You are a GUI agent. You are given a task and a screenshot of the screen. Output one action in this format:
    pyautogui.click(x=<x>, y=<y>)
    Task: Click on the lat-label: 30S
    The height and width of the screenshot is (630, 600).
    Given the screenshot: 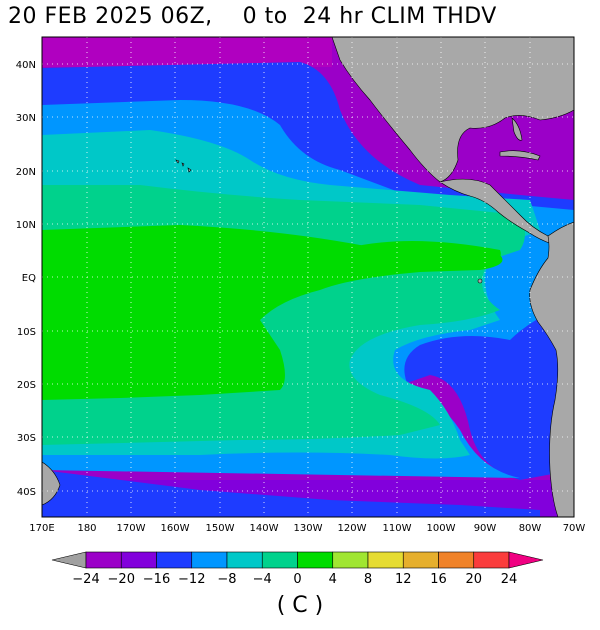 What is the action you would take?
    pyautogui.click(x=26, y=438)
    